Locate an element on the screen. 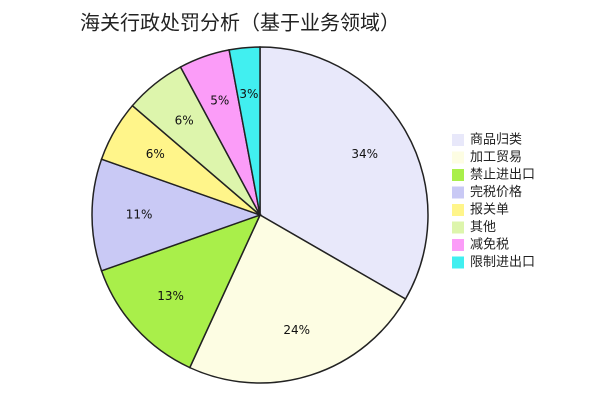 The image size is (600, 401). legend-label: 减免税 is located at coordinates (489, 245).